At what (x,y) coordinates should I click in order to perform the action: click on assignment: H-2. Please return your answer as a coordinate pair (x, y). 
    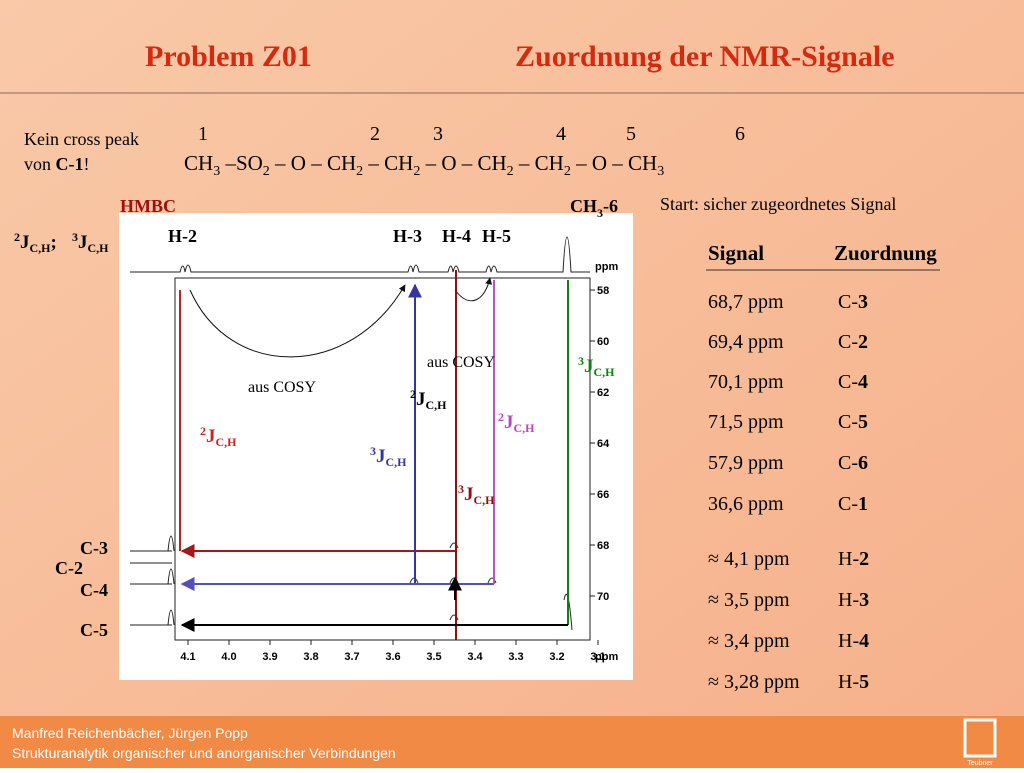
    Looking at the image, I should click on (853, 559).